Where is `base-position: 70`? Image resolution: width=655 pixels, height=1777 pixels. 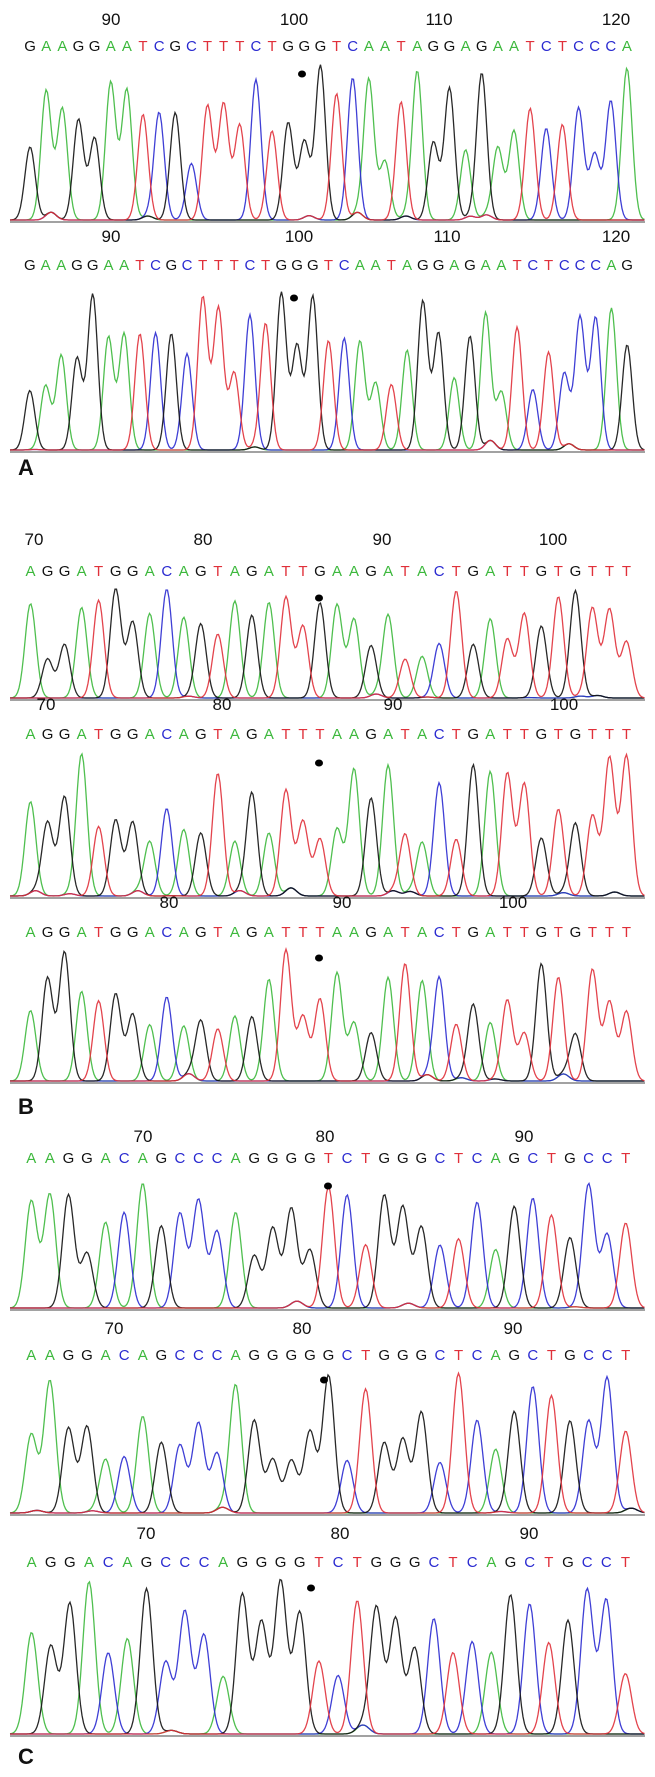 base-position: 70 is located at coordinates (46, 704).